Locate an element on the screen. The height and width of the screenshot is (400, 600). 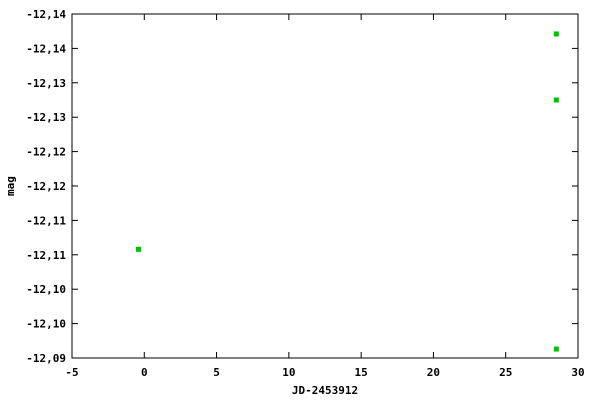
x-tick-label: 25 is located at coordinates (505, 372).